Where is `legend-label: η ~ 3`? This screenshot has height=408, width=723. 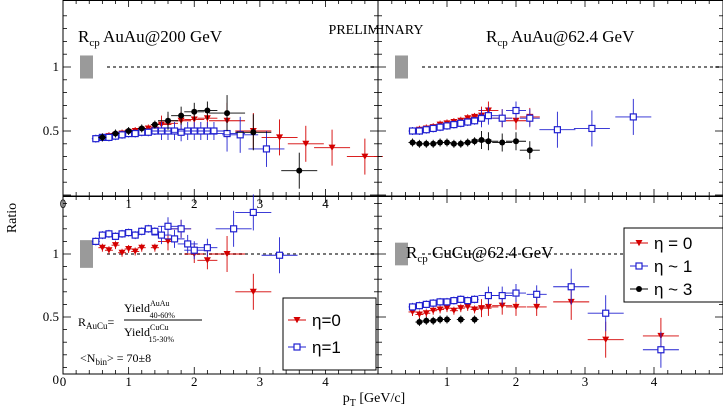 legend-label: η ~ 3 is located at coordinates (673, 289).